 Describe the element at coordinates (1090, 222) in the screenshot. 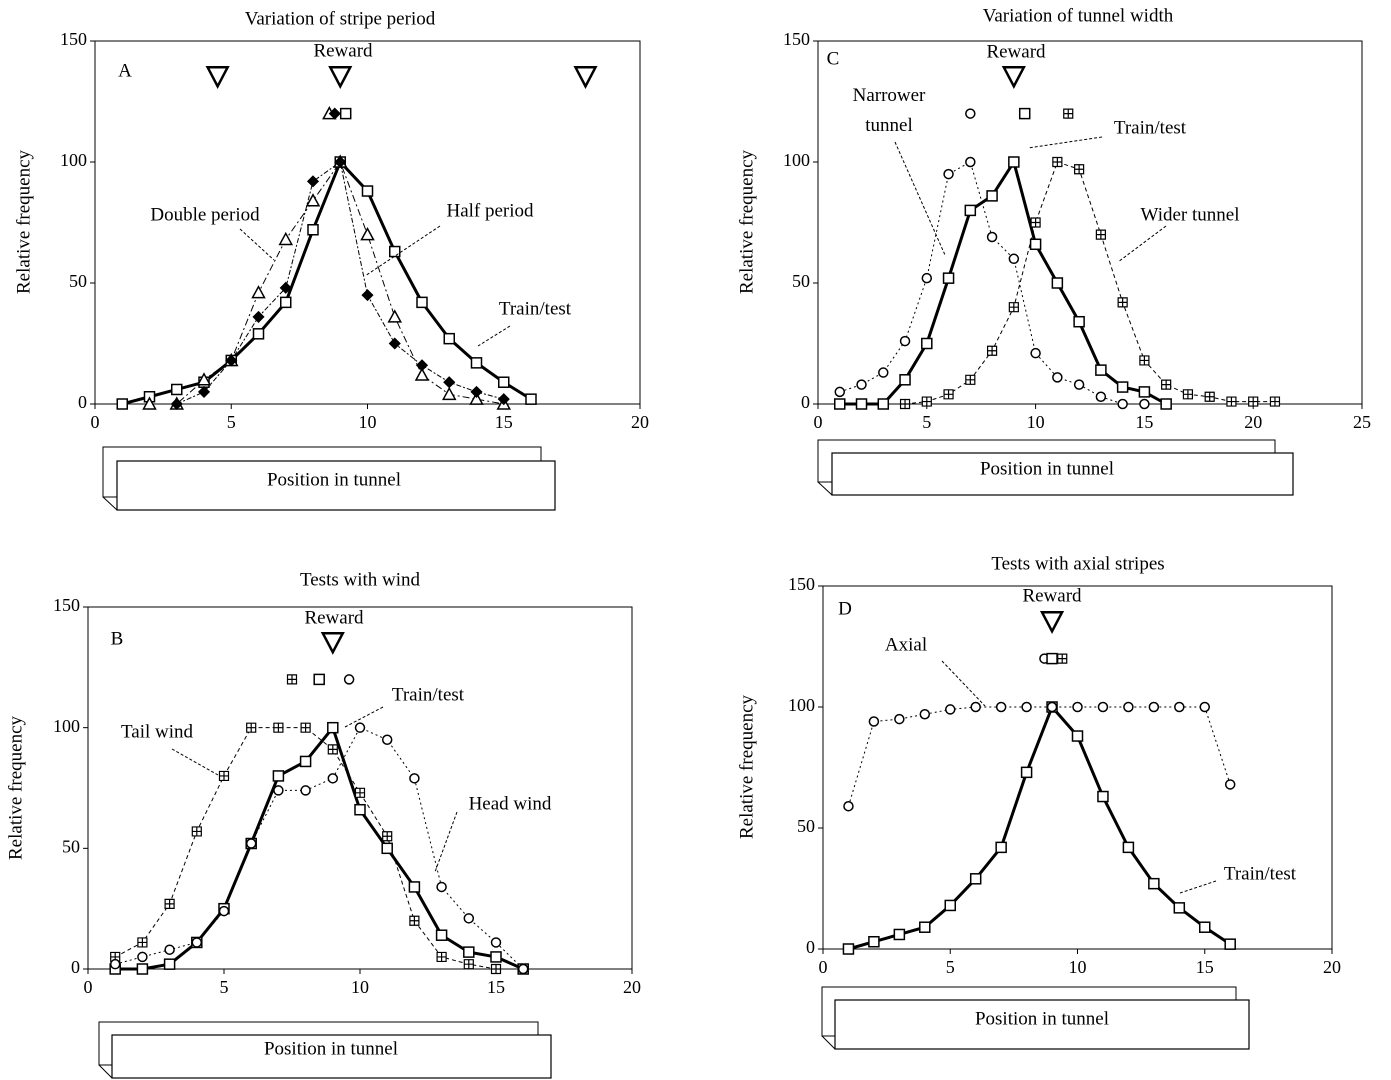

I see `plot-frame` at that location.